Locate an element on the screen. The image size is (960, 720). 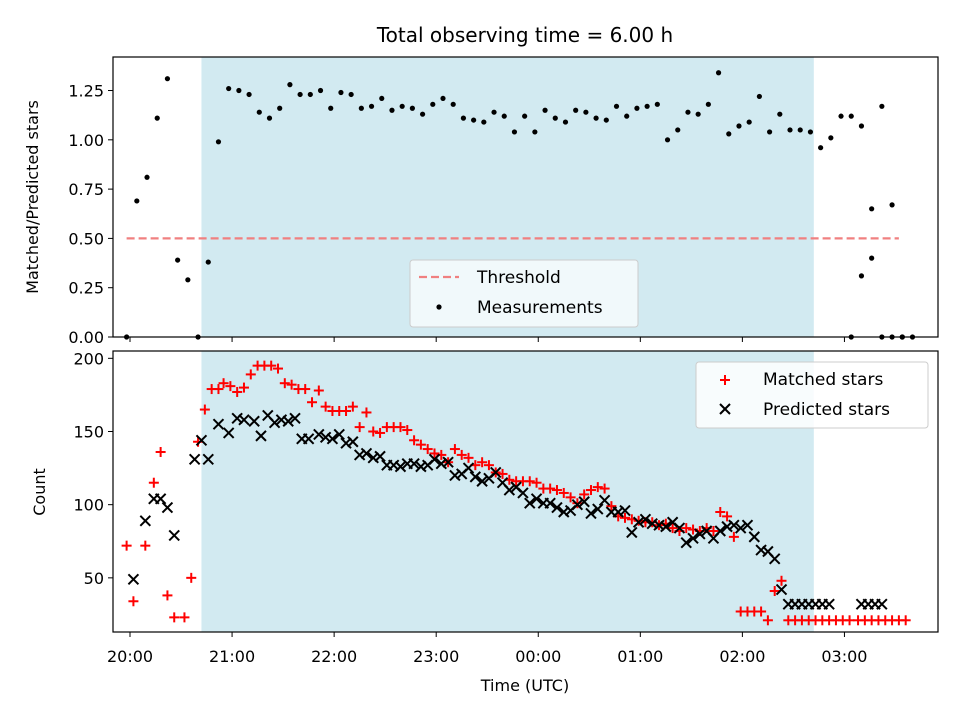
bottom-y-tick-label: 100 is located at coordinates (88, 505).